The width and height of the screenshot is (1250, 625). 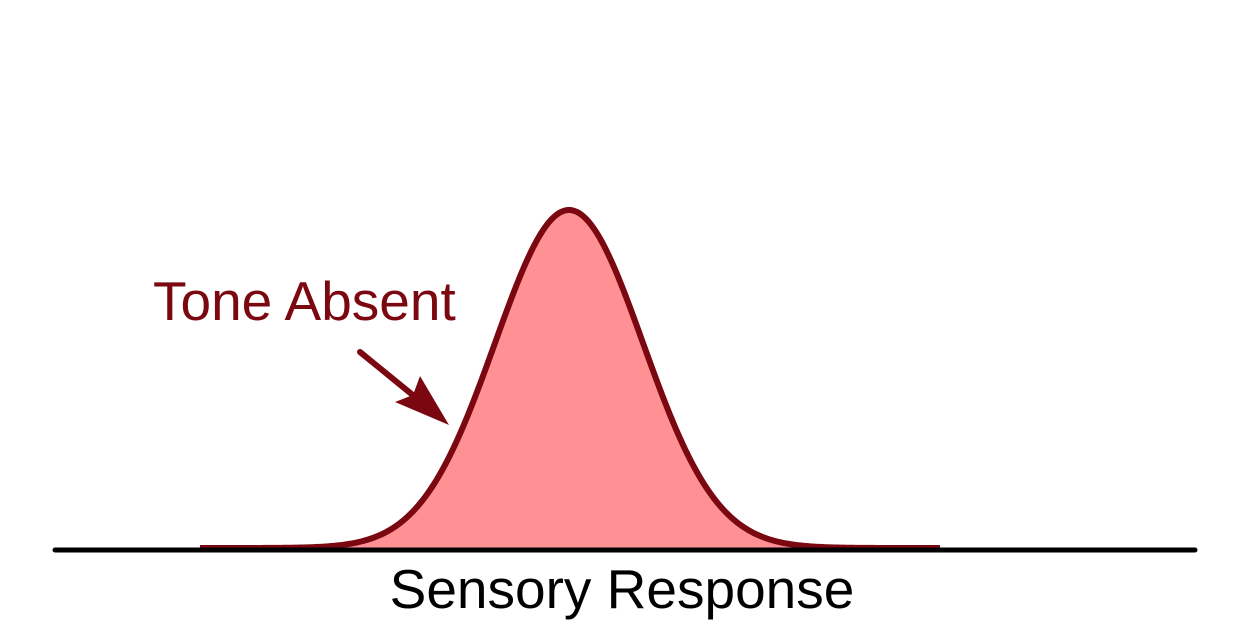 I want to click on tone-absent-label: Tone Absent, so click(x=304, y=301).